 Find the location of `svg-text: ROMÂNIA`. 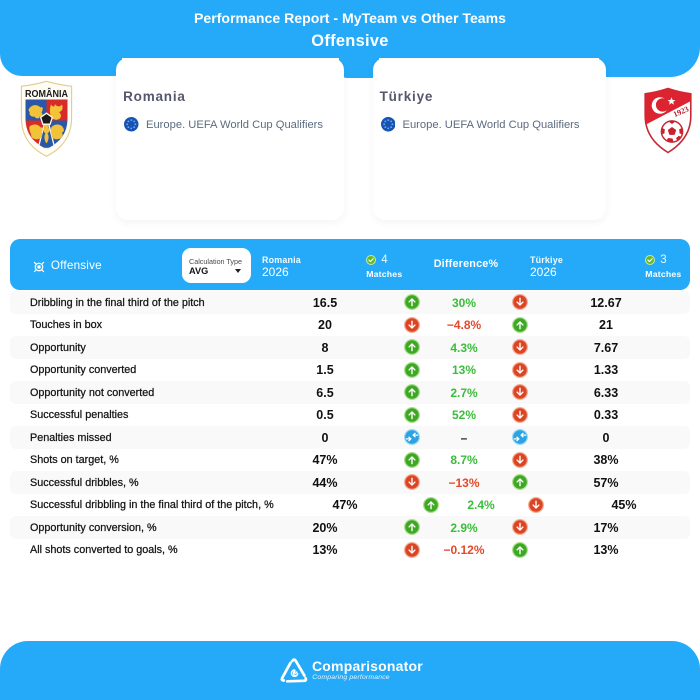

svg-text: ROMÂNIA is located at coordinates (46, 93).